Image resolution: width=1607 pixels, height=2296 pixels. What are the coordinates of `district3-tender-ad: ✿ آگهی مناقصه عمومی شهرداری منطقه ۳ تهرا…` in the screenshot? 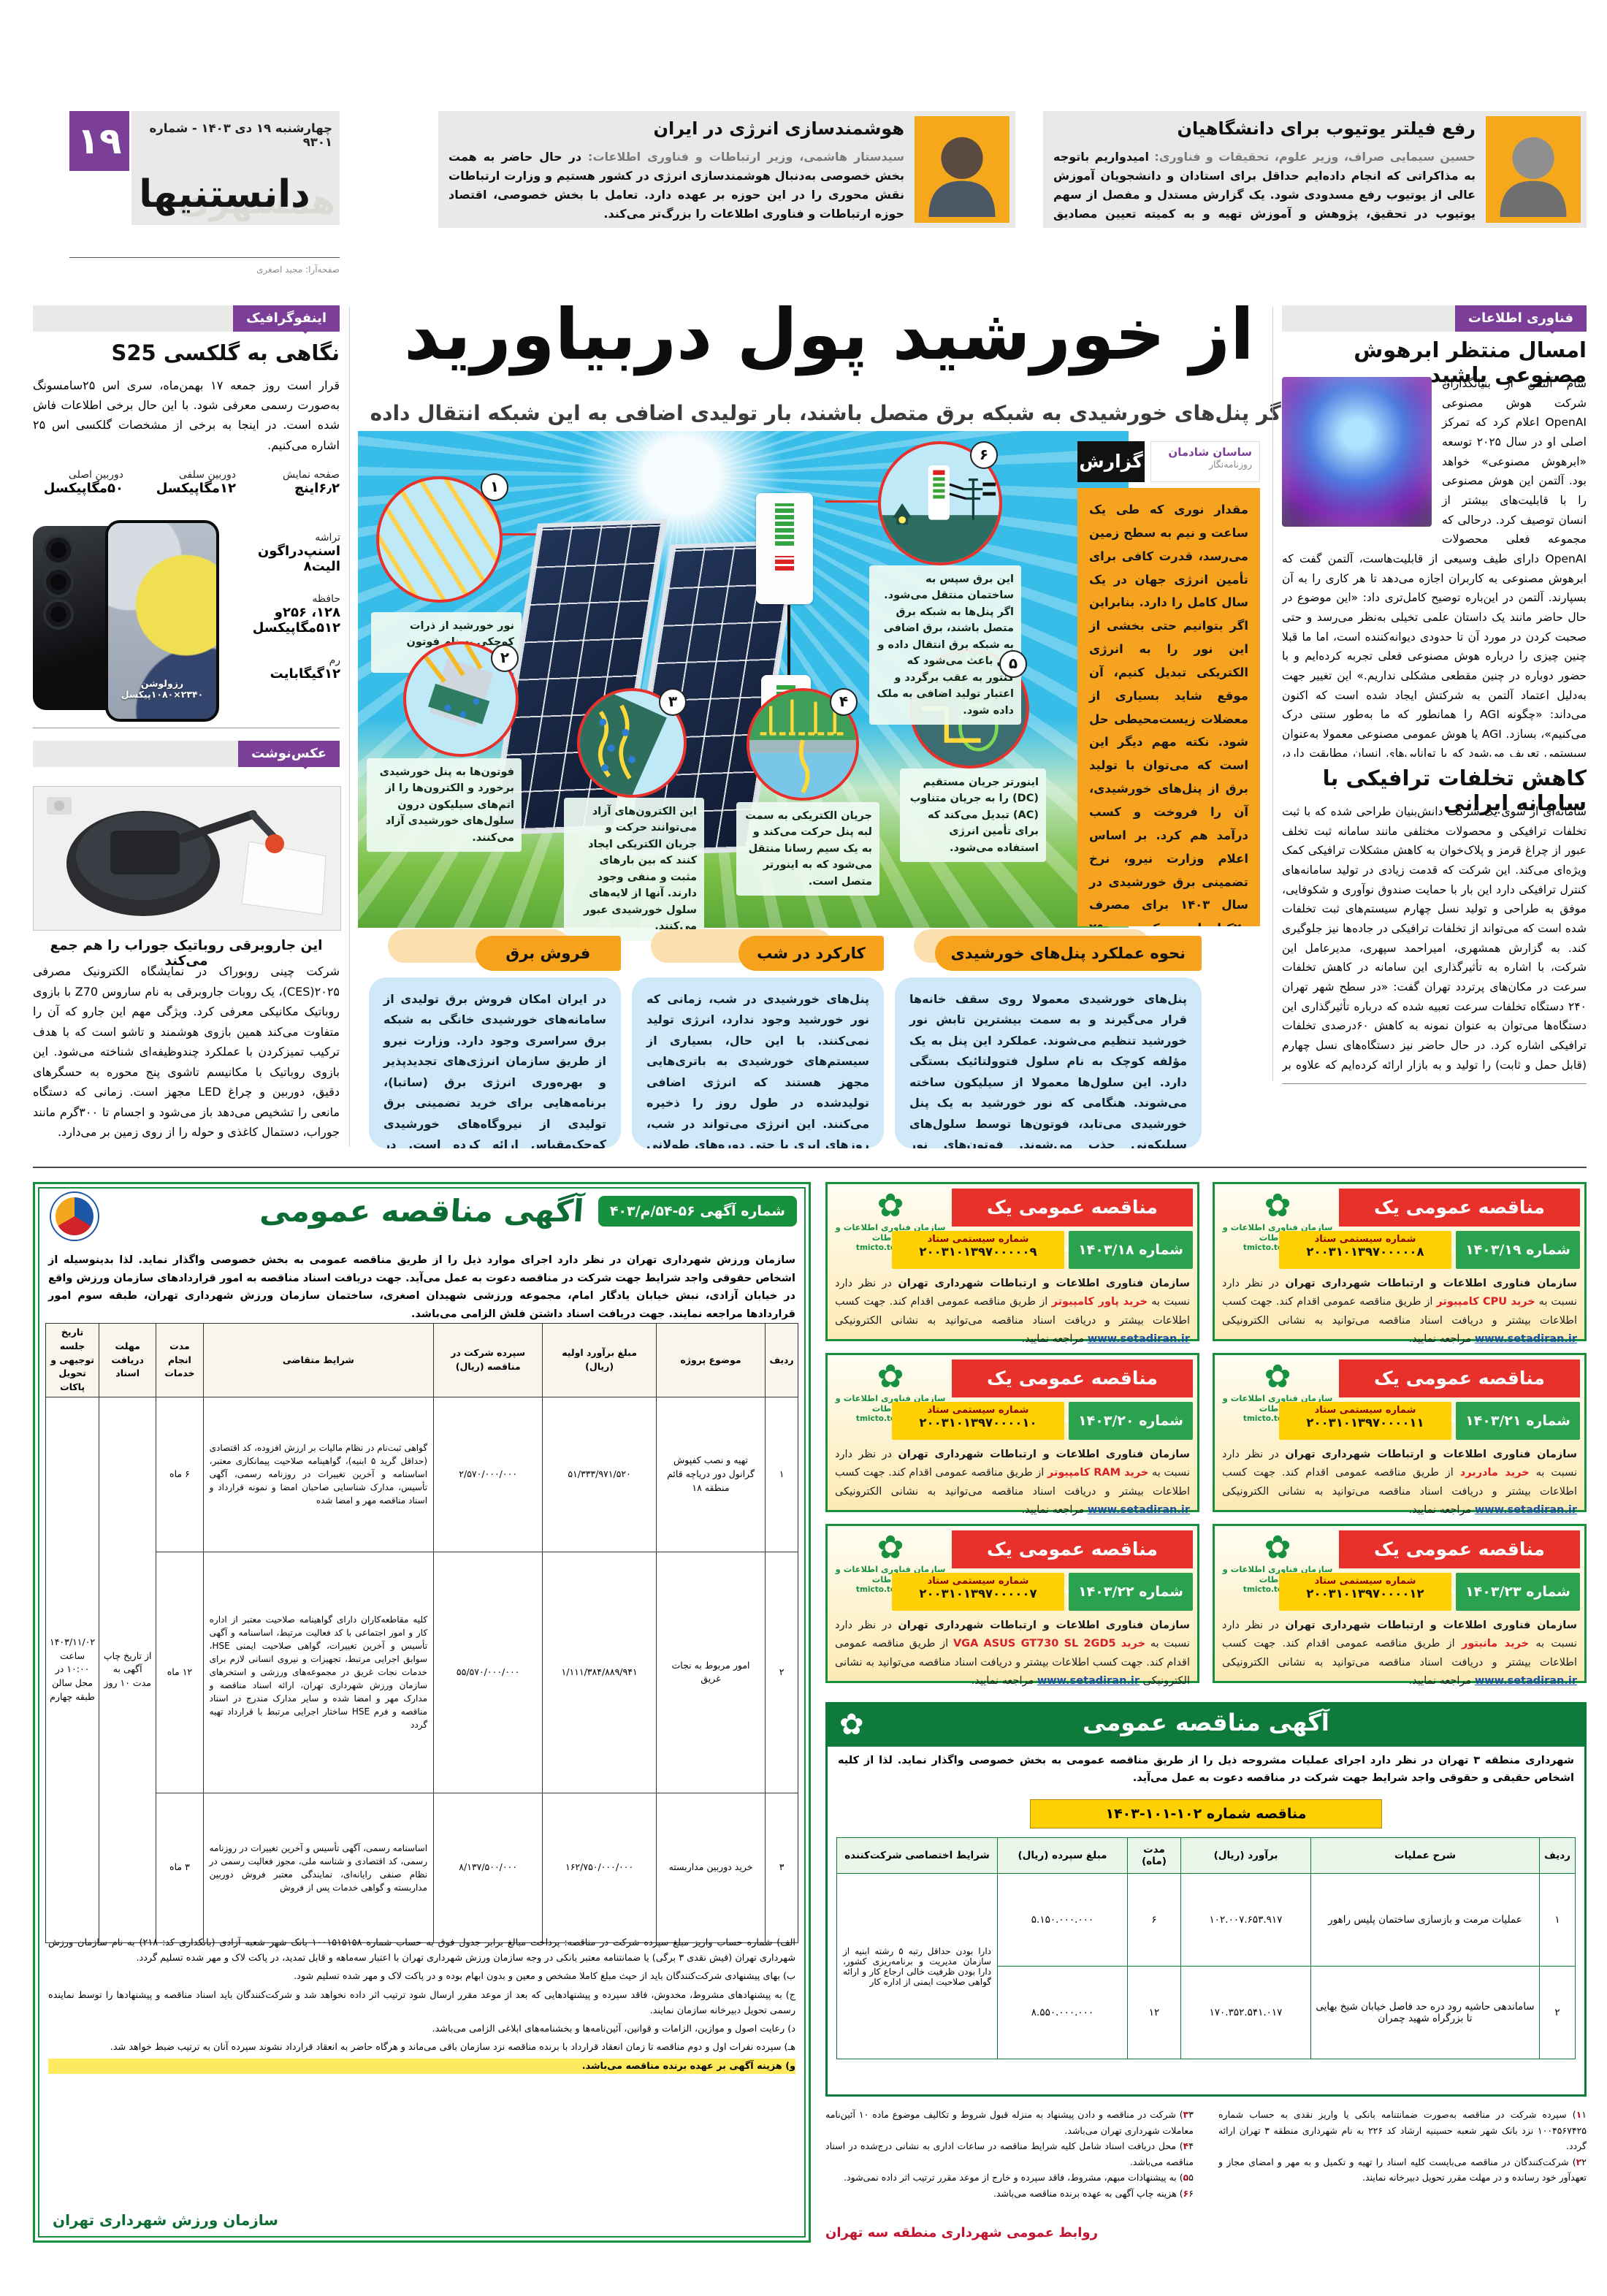 It's located at (1206, 1900).